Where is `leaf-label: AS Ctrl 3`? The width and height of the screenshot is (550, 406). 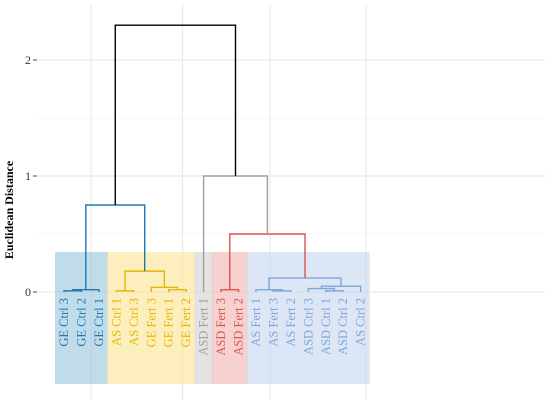
leaf-label: AS Ctrl 3 is located at coordinates (134, 322).